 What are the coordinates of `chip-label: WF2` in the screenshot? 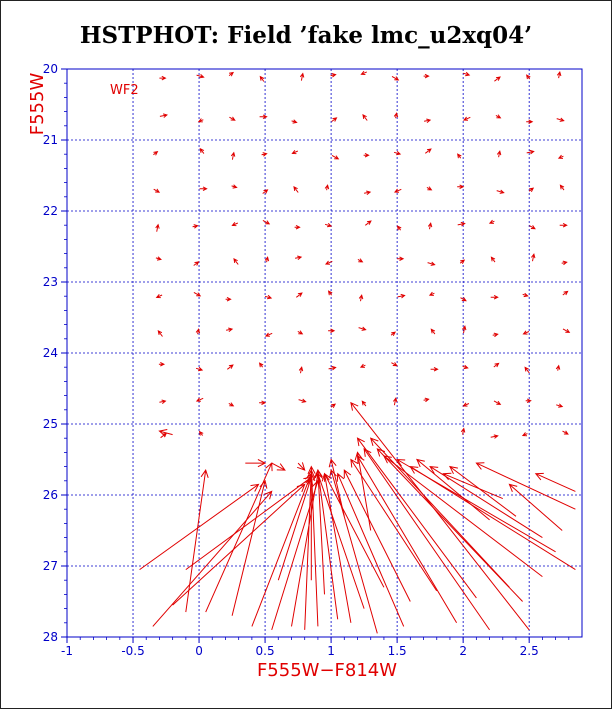 It's located at (124, 90).